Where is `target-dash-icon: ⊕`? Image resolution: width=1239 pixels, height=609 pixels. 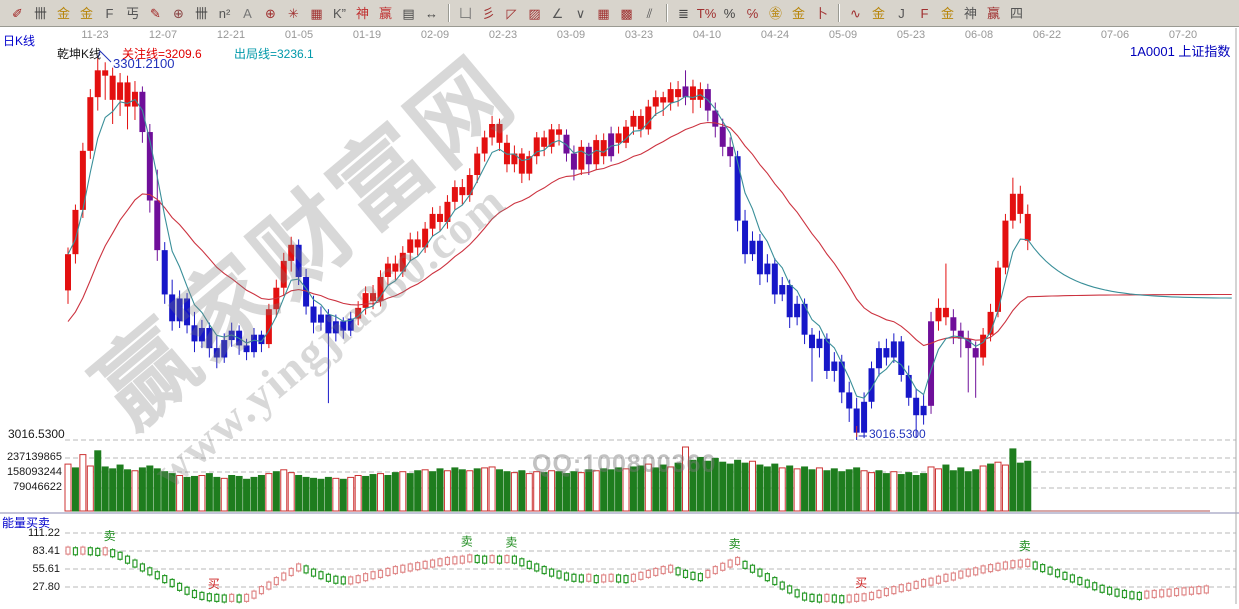 target-dash-icon: ⊕ is located at coordinates (178, 13).